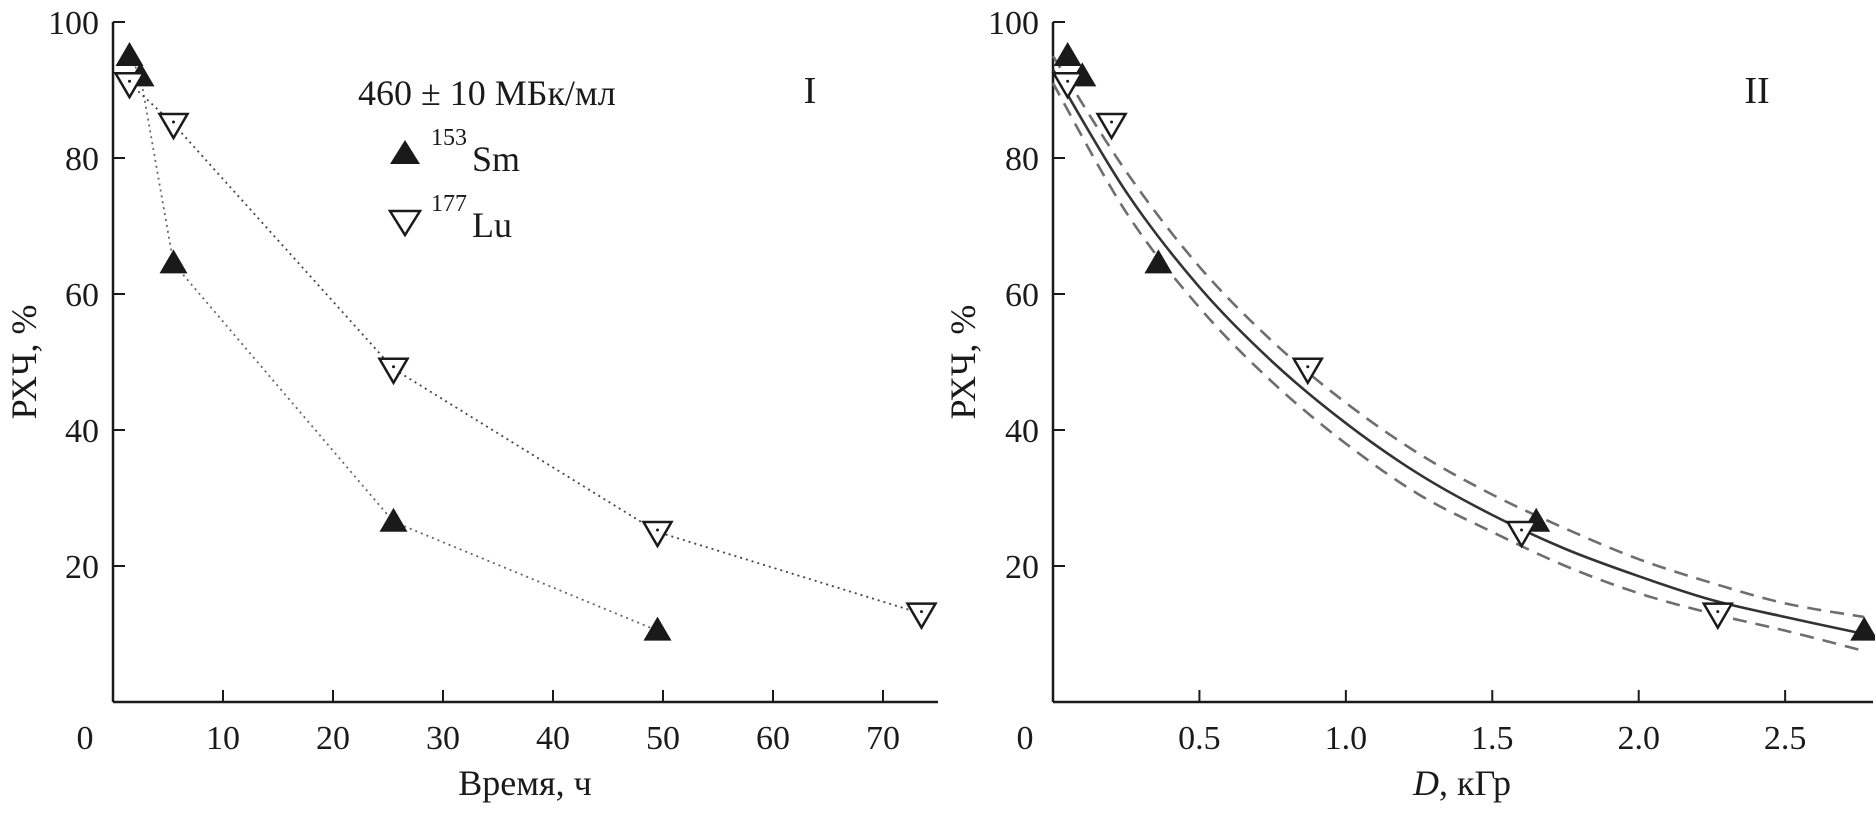  Describe the element at coordinates (496, 159) in the screenshot. I see `legend-sm-label: Sm` at that location.